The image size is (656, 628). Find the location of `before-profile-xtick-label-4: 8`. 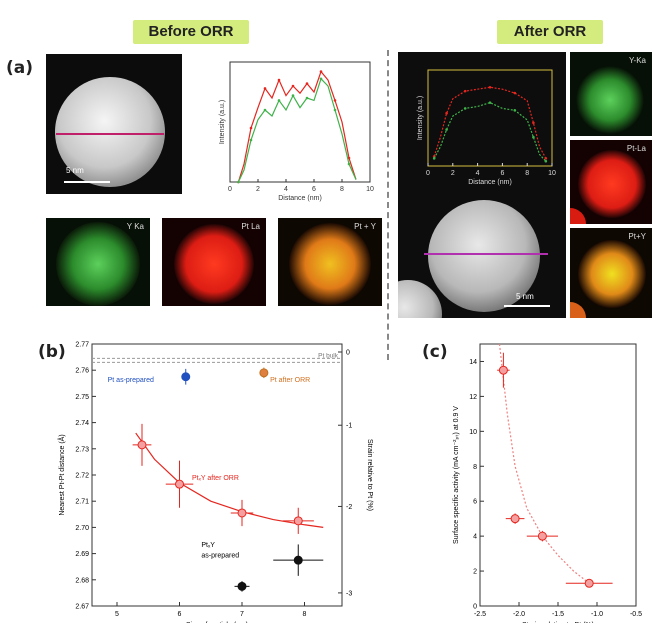

before-profile-xtick-label-4: 8 is located at coordinates (342, 189).